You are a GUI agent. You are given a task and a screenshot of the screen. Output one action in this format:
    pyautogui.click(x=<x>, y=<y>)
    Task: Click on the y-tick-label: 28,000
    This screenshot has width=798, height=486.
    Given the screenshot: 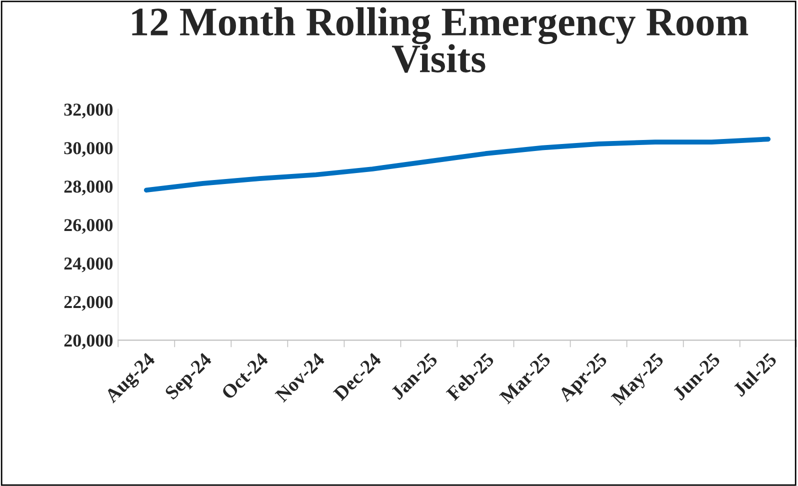 What is the action you would take?
    pyautogui.click(x=88, y=188)
    